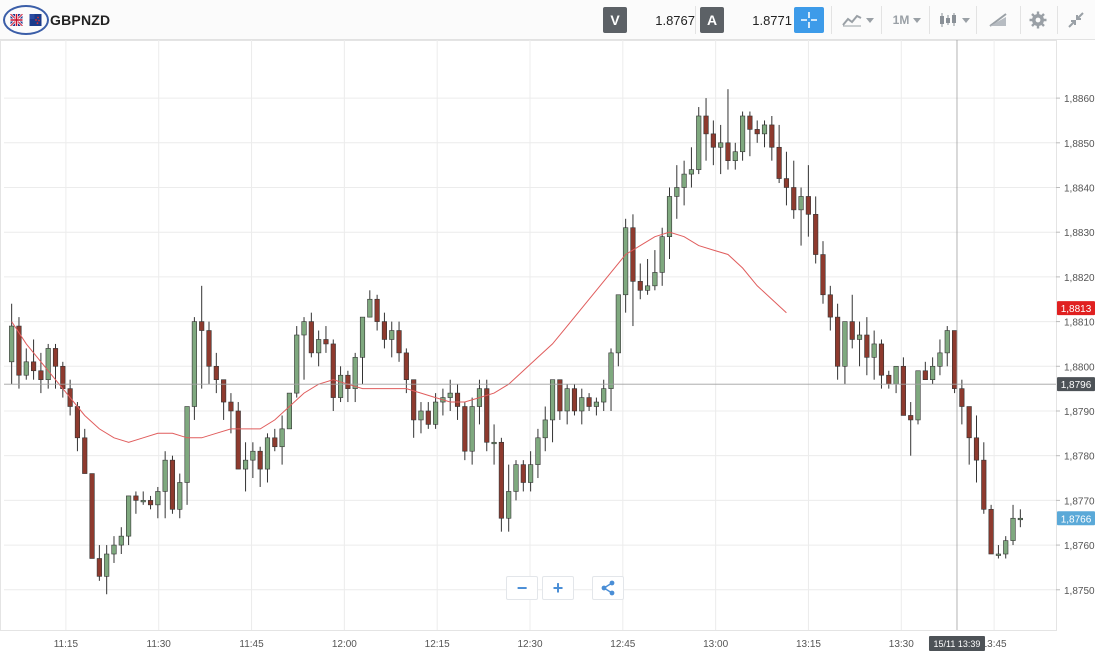 The image size is (1095, 655). I want to click on zoom-in-button: +, so click(558, 588).